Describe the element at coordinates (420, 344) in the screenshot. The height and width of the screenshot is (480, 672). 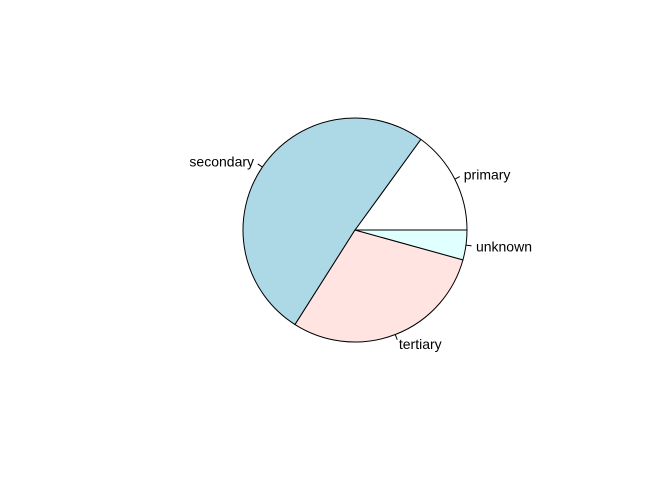
I see `slice-label-tertiary: tertiary` at that location.